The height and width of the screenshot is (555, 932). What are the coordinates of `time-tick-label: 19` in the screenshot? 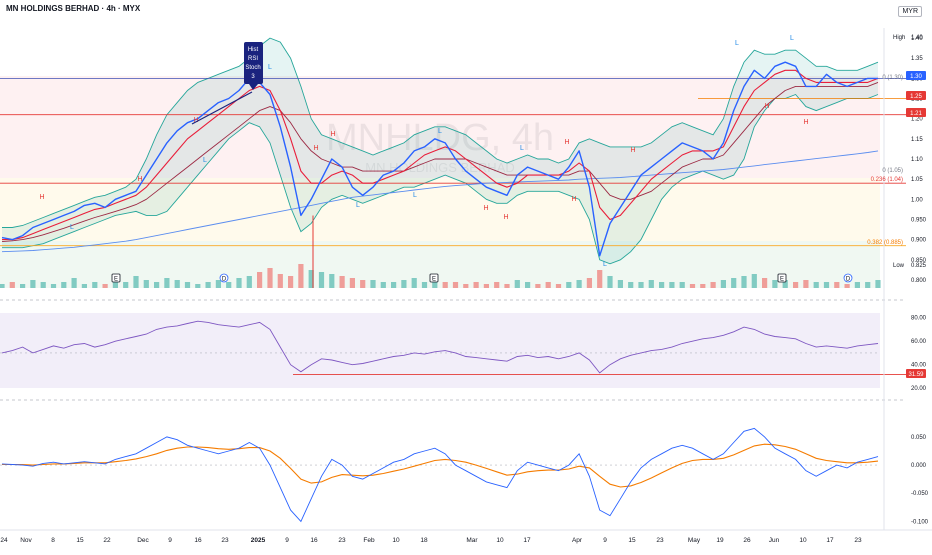 It's located at (720, 540).